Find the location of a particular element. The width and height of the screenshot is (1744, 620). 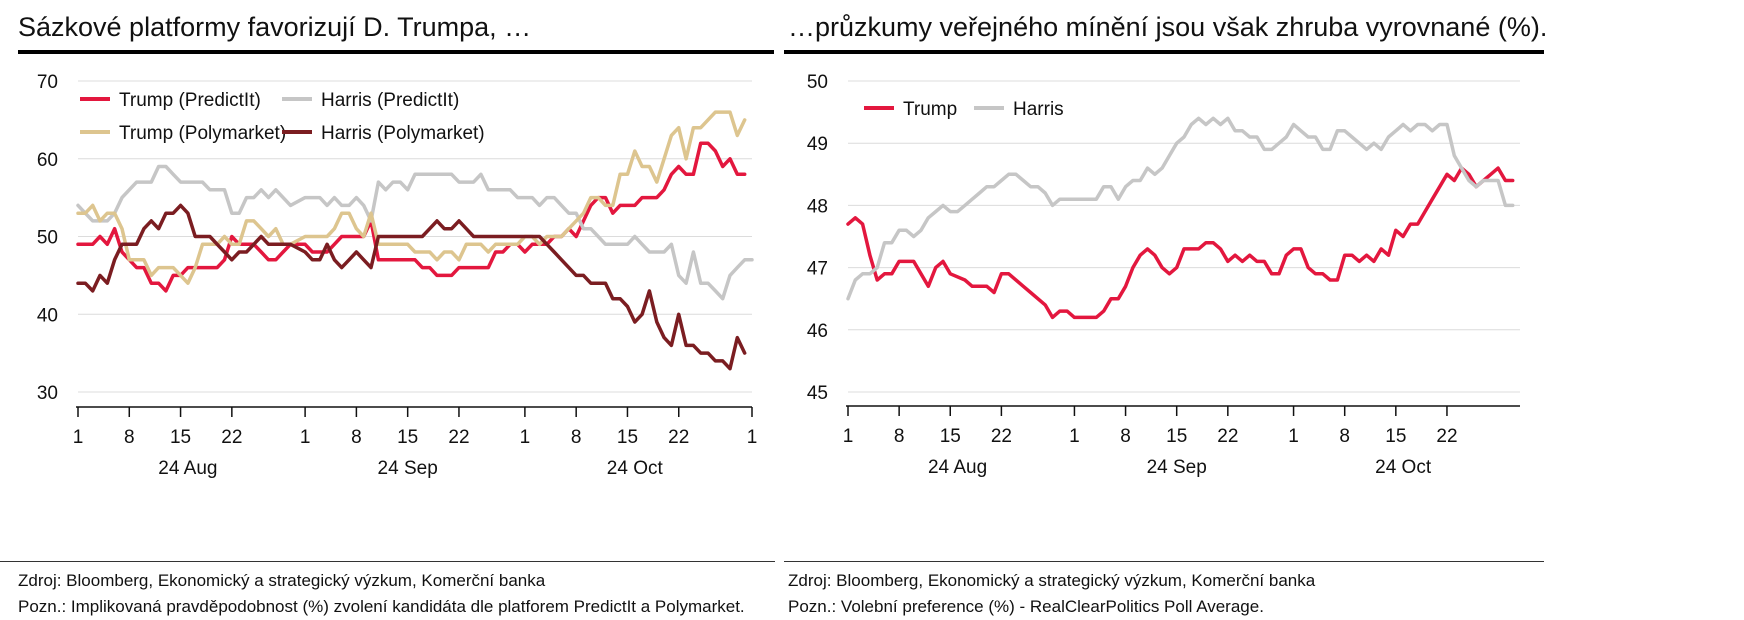

left-chart-legend-label: Trump (Polymarket) is located at coordinates (202, 133).